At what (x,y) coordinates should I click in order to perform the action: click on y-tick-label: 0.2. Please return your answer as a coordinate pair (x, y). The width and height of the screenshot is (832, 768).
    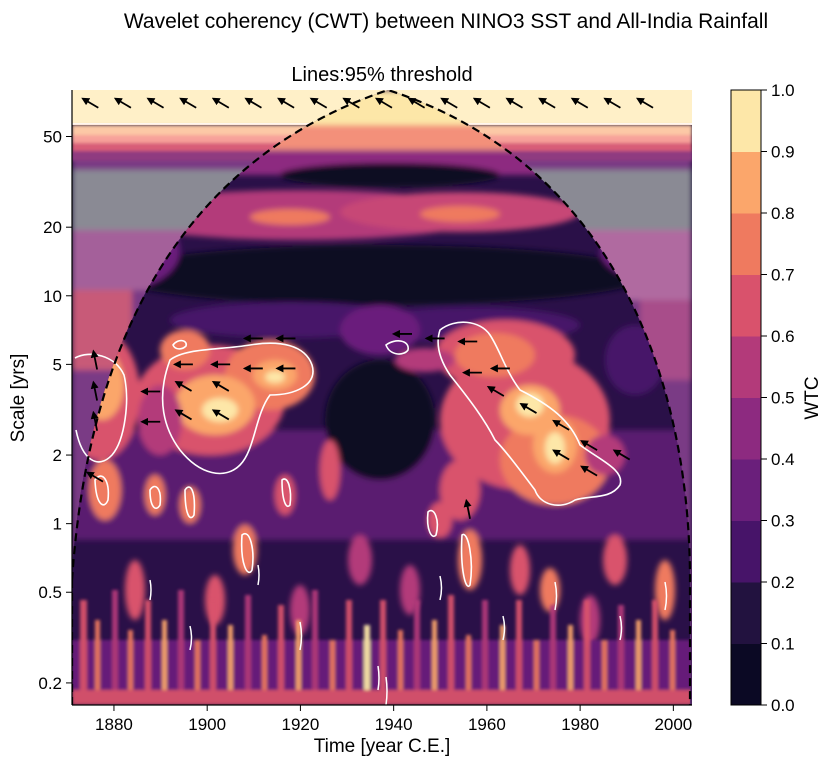
    Looking at the image, I should click on (50, 683).